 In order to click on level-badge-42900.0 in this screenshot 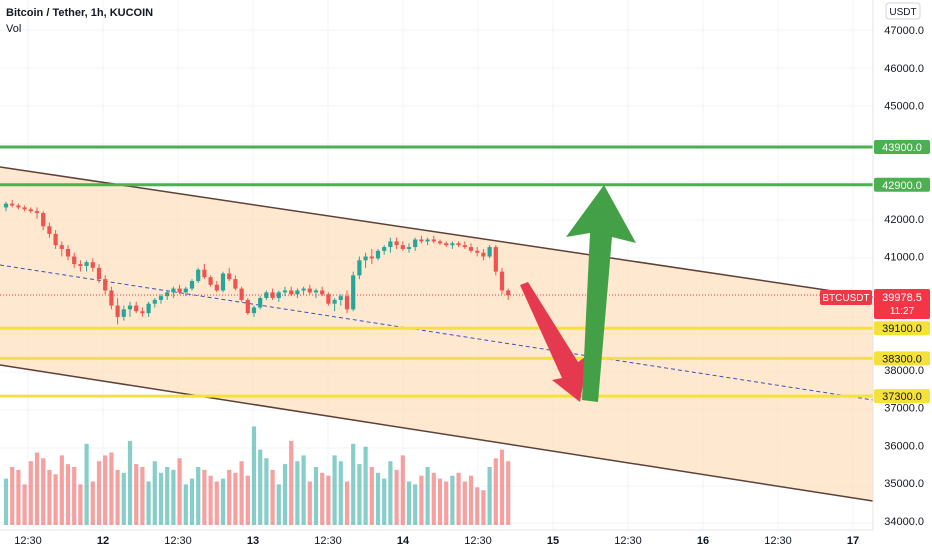, I will do `click(902, 184)`.